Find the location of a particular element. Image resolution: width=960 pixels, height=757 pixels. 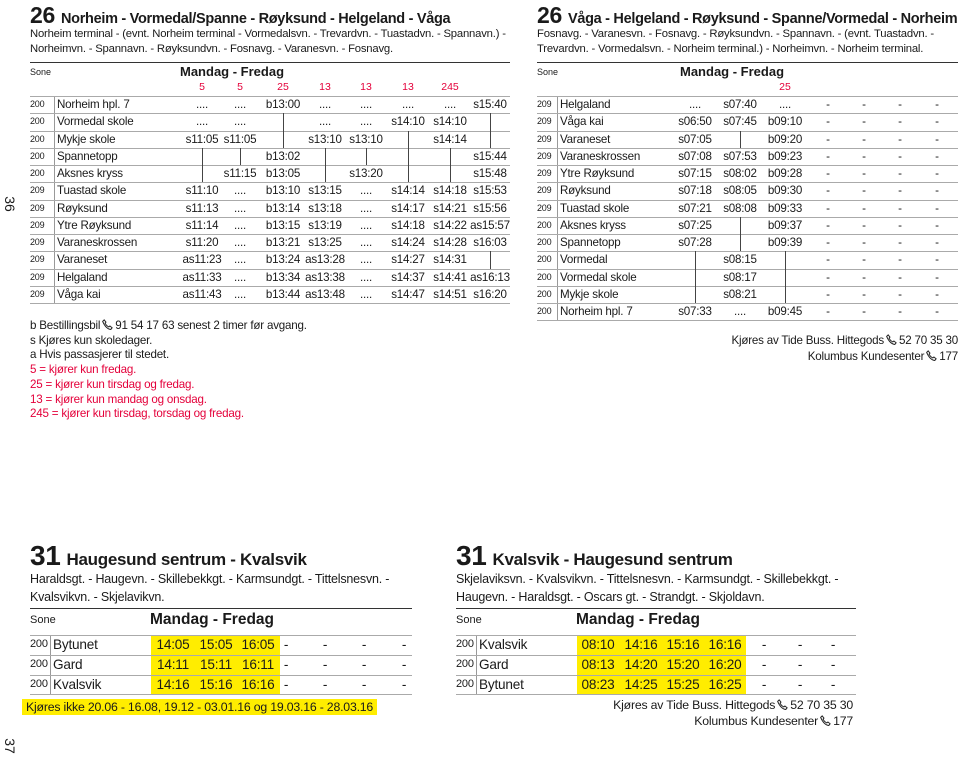

departure: s16:20 is located at coordinates (490, 294).